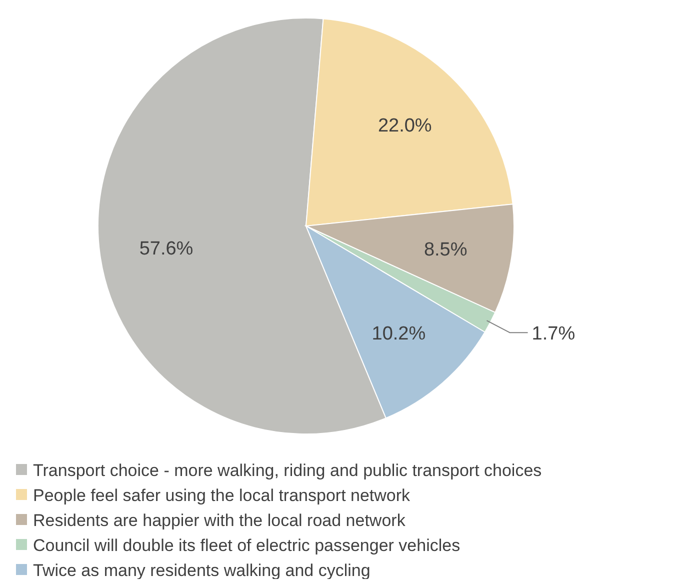 This screenshot has height=587, width=689. Describe the element at coordinates (405, 126) in the screenshot. I see `data-label: 22.0%` at that location.